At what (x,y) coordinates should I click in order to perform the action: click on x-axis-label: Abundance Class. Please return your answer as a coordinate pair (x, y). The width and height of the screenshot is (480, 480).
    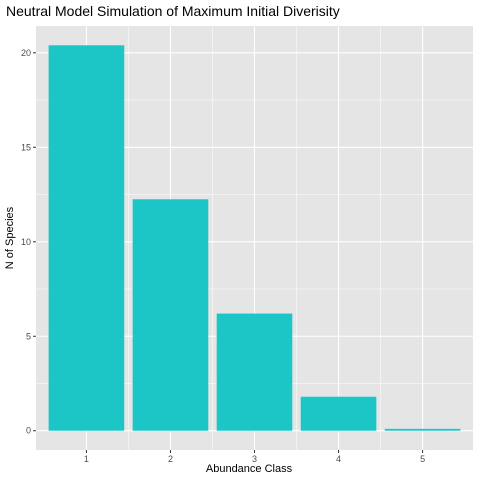
    Looking at the image, I should click on (249, 469).